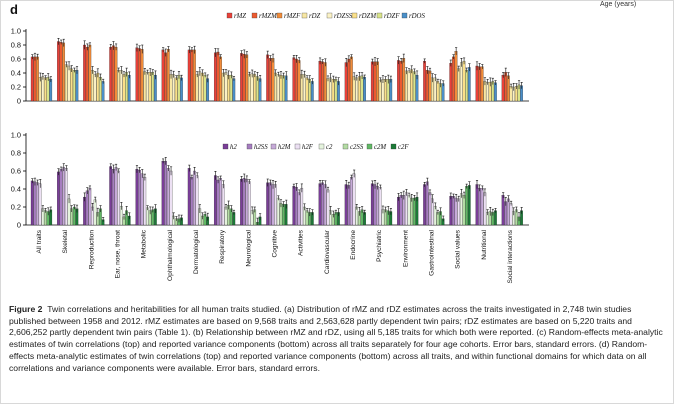 Image resolution: width=674 pixels, height=404 pixels. What do you see at coordinates (225, 146) in the screenshot?
I see `legend-swatch-h2` at bounding box center [225, 146].